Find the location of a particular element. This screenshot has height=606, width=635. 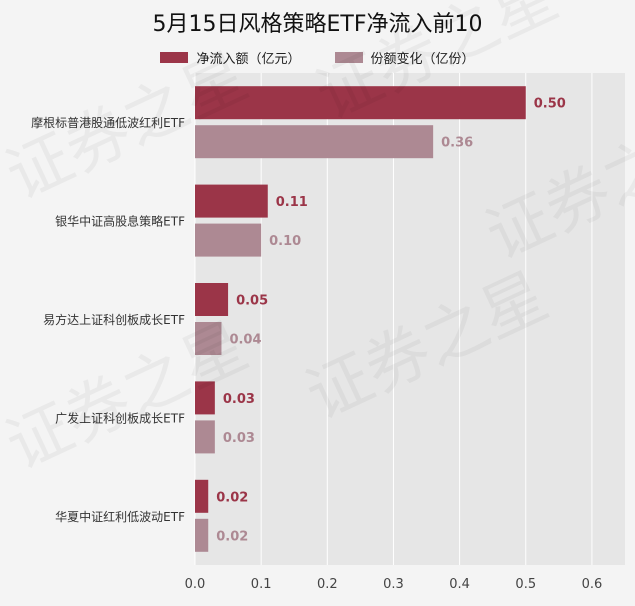

data-label-net-inflow: 0.05 is located at coordinates (252, 301).